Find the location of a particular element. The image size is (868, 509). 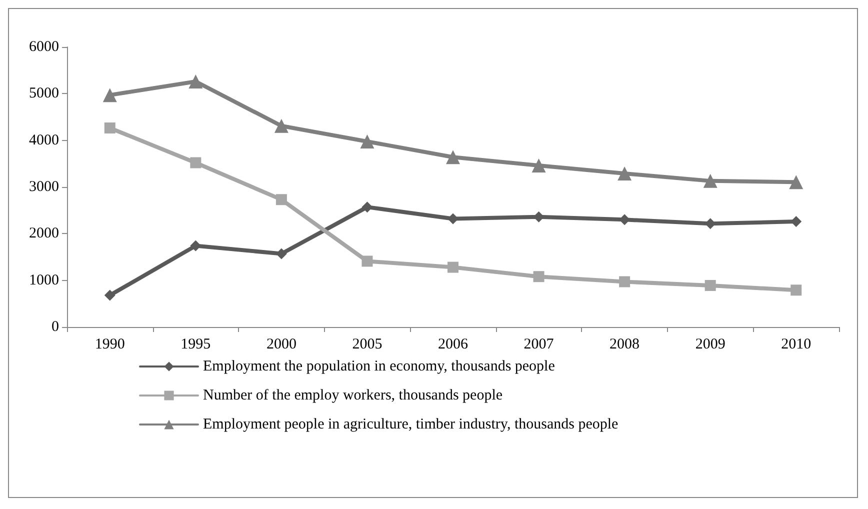

y-tick-label: 3000 is located at coordinates (44, 187).